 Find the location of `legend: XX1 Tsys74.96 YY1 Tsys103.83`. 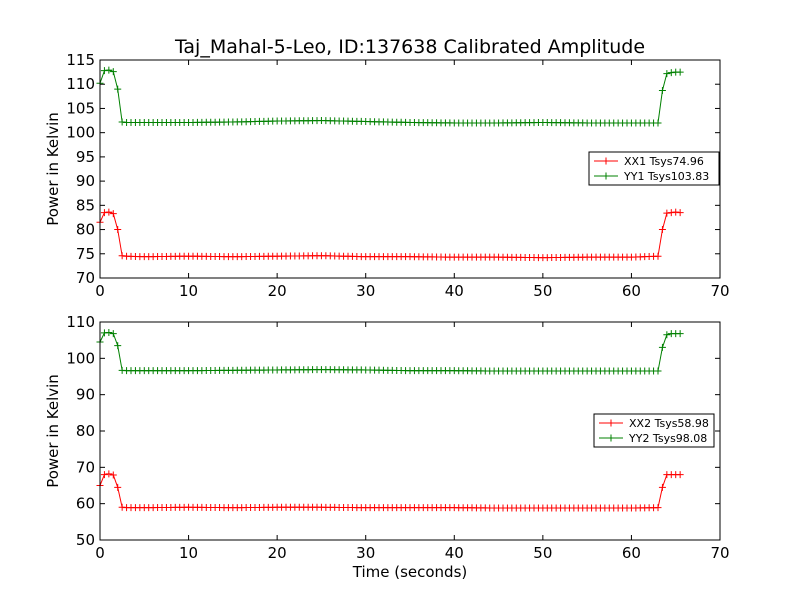

legend: XX1 Tsys74.96 YY1 Tsys103.83 is located at coordinates (654, 168).